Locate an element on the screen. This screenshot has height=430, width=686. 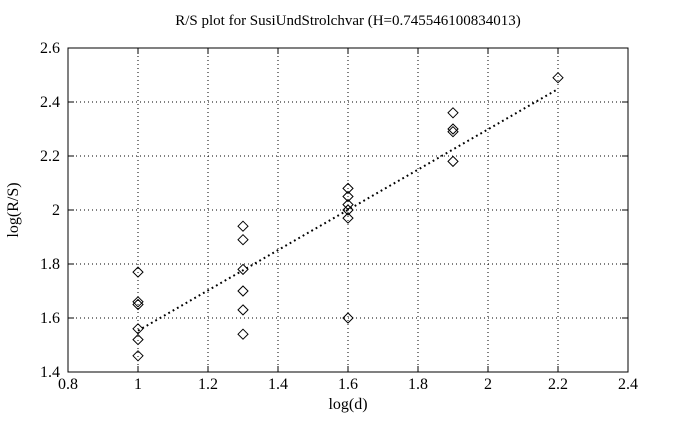
x-axis-label: log(d) is located at coordinates (348, 404).